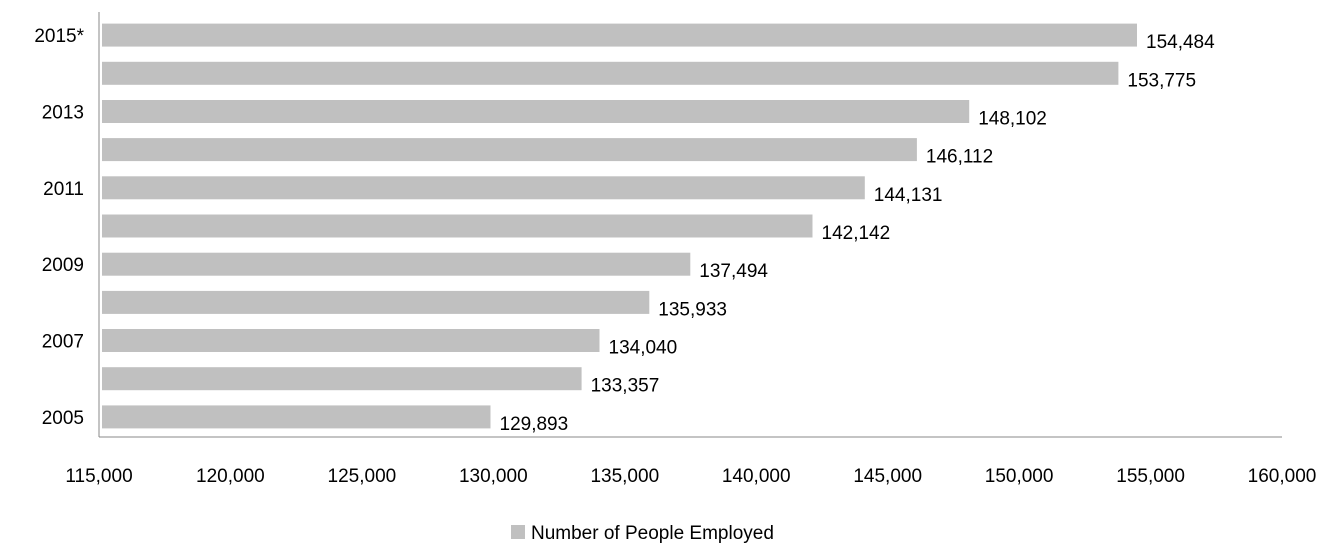 The height and width of the screenshot is (544, 1343). I want to click on x-tick-label-125000: 125,000, so click(362, 476).